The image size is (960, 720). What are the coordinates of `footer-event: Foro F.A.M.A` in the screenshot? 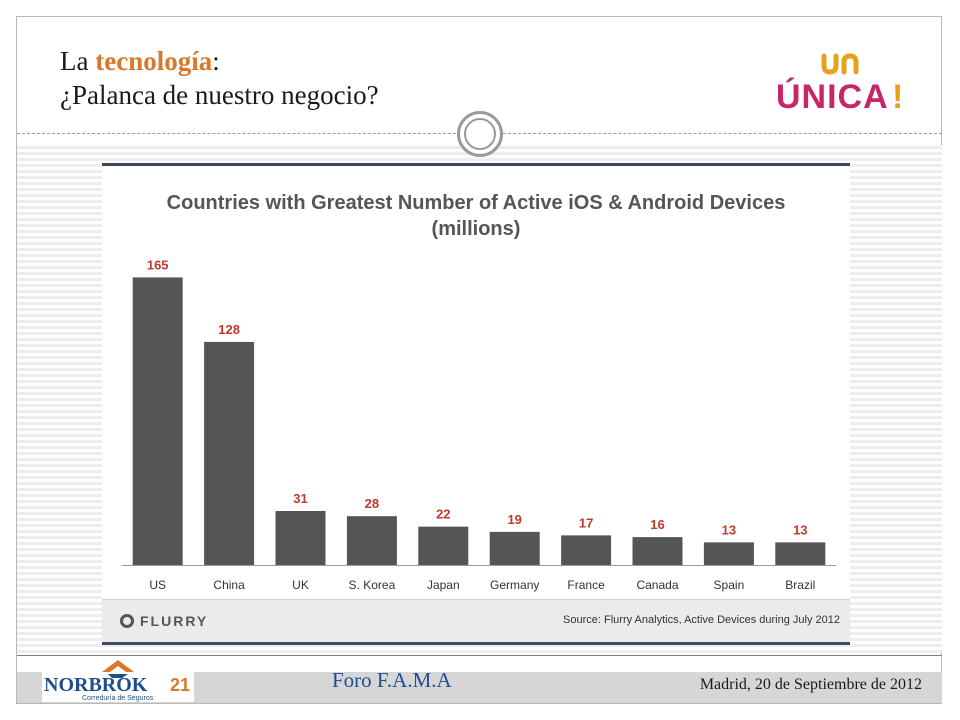 It's located at (392, 680).